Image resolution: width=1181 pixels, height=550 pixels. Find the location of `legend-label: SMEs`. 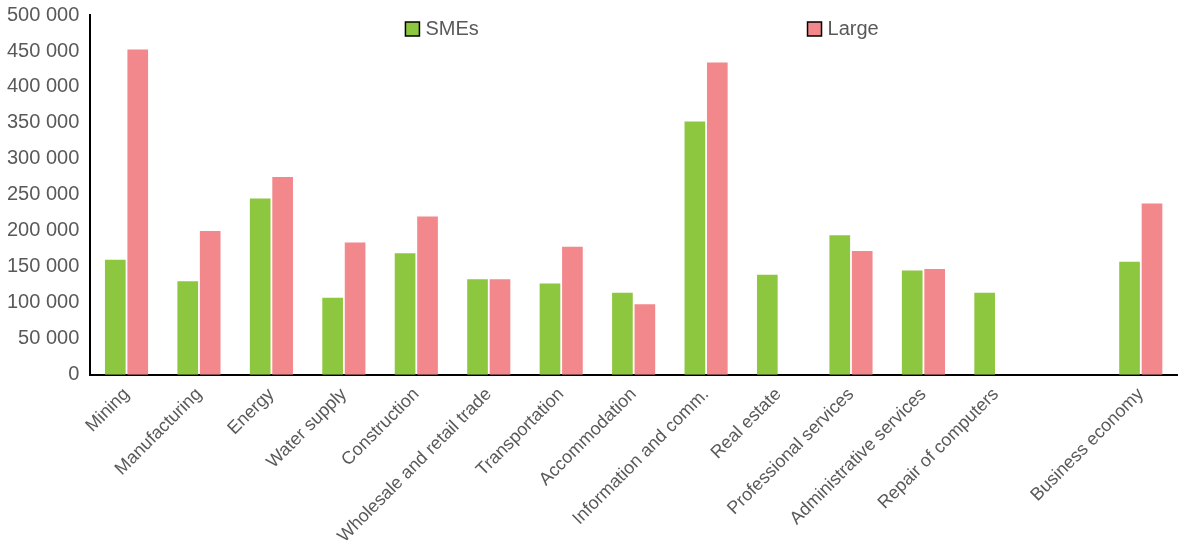

legend-label: SMEs is located at coordinates (452, 27).